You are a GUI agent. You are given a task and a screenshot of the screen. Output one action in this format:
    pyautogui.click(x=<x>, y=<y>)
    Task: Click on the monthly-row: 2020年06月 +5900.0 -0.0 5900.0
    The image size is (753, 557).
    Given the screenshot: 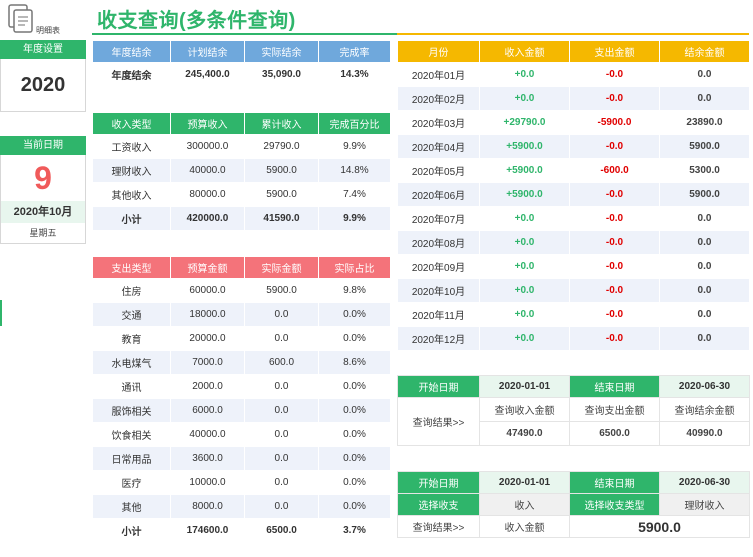 What is the action you would take?
    pyautogui.click(x=573, y=194)
    